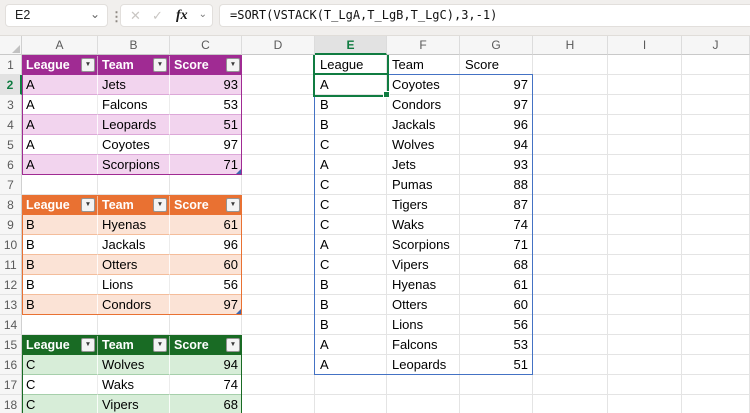 The image size is (750, 413). What do you see at coordinates (60, 385) in the screenshot?
I see `cell-A17: C` at bounding box center [60, 385].